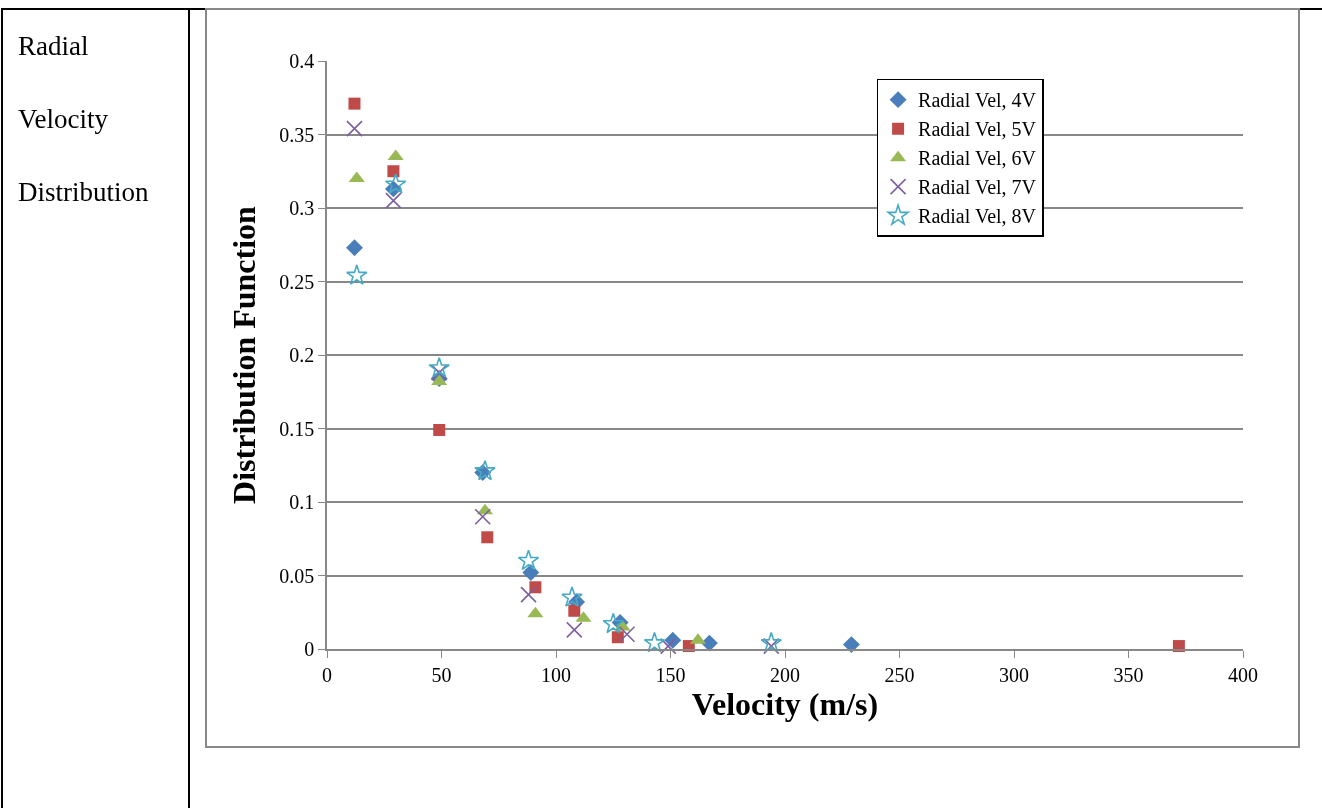 Image resolution: width=1322 pixels, height=808 pixels. What do you see at coordinates (1128, 674) in the screenshot?
I see `x-tick-label: 350` at bounding box center [1128, 674].